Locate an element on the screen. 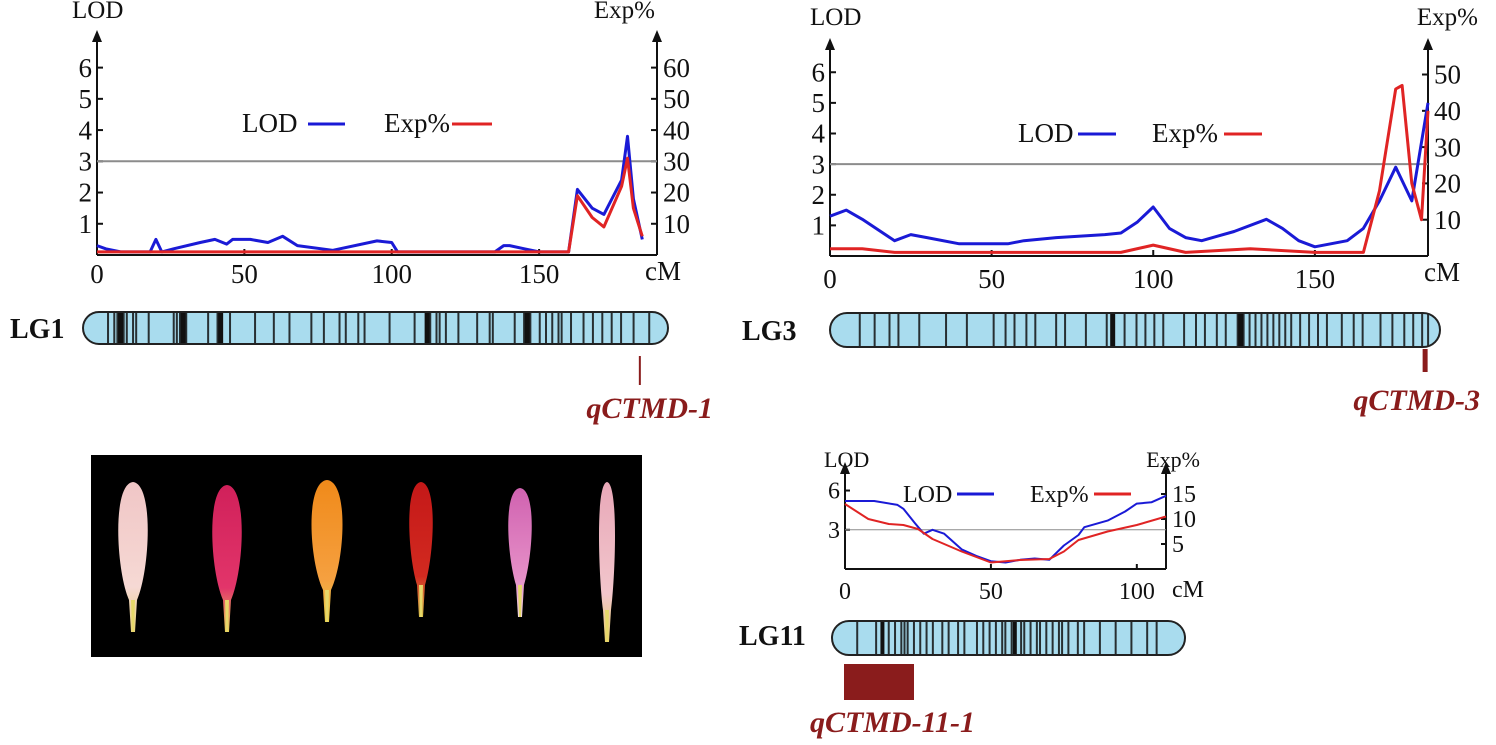 Image resolution: width=1496 pixels, height=745 pixels. lg1-chromosome-body is located at coordinates (375, 328).